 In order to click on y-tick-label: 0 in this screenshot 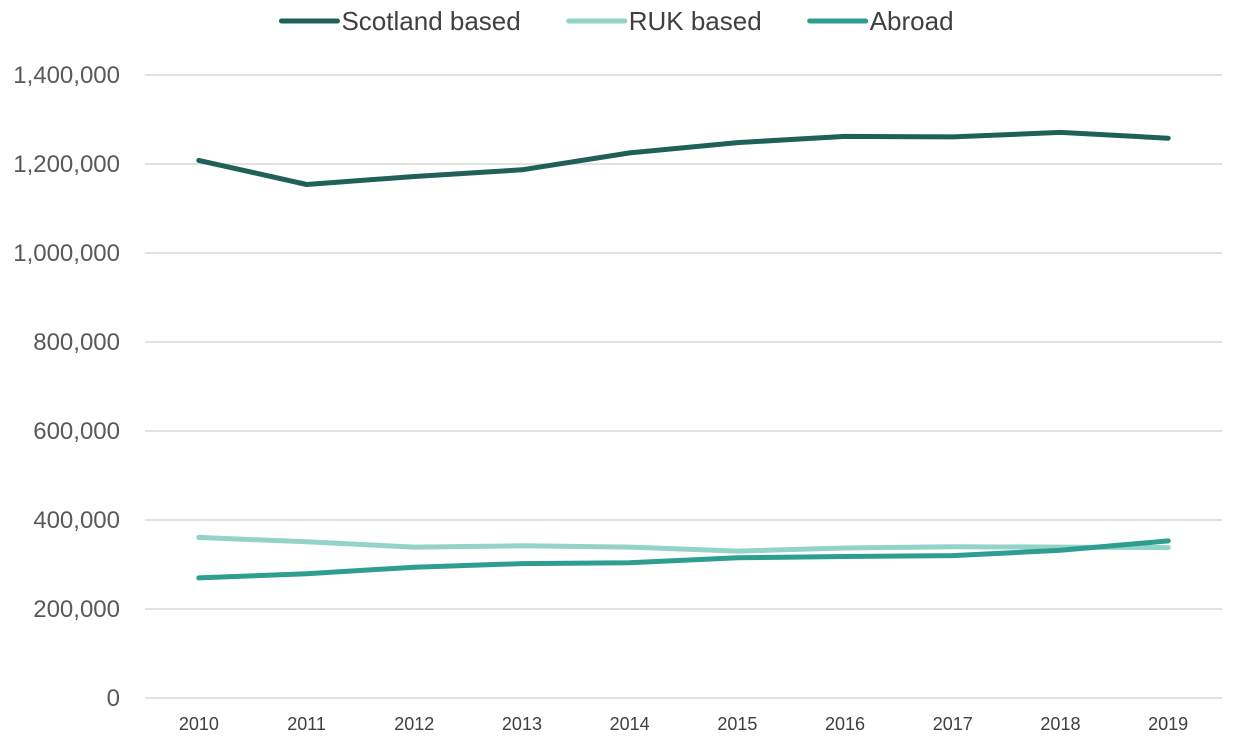, I will do `click(113, 698)`.